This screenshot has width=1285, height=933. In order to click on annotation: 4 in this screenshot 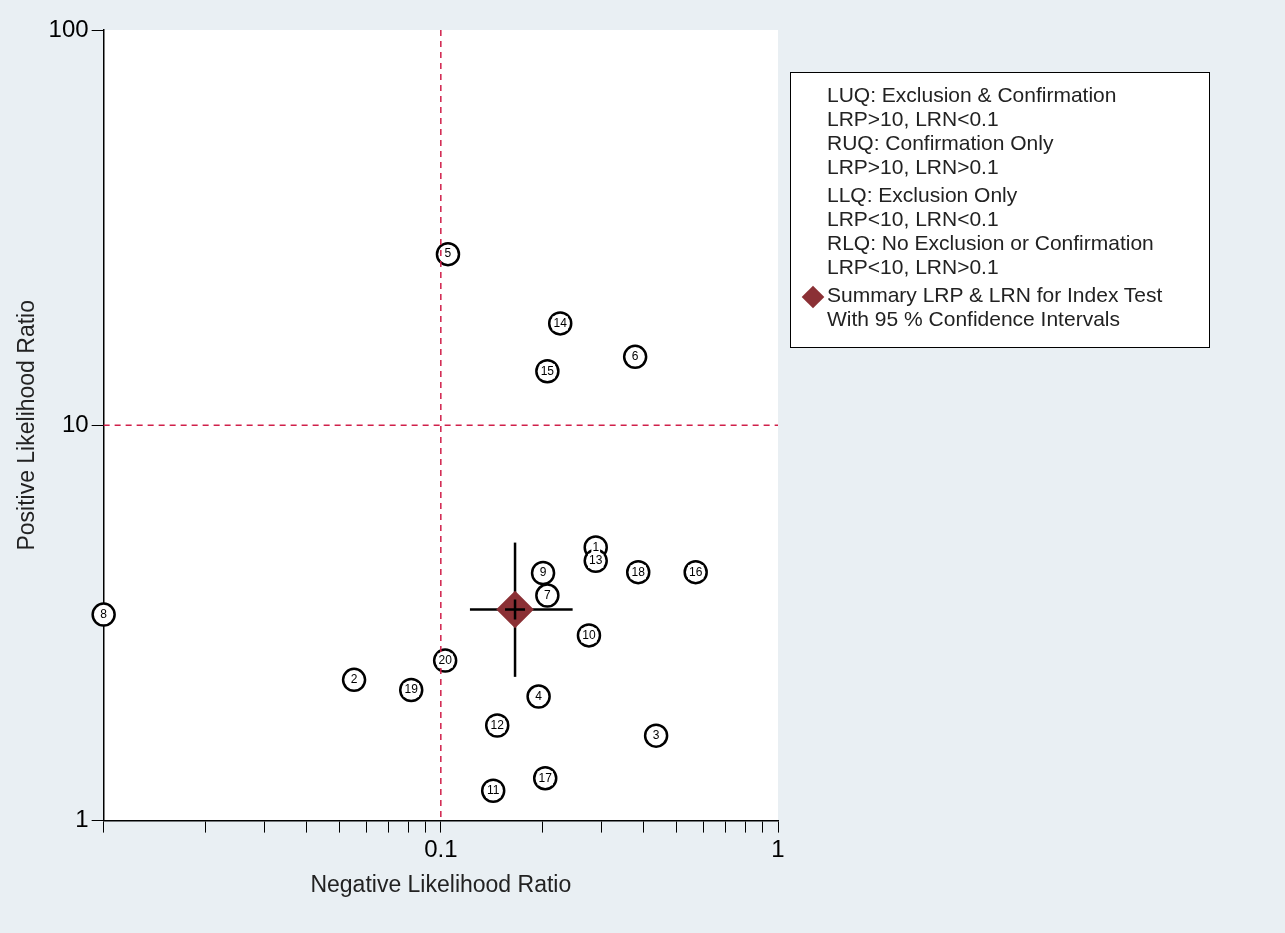, I will do `click(539, 695)`.